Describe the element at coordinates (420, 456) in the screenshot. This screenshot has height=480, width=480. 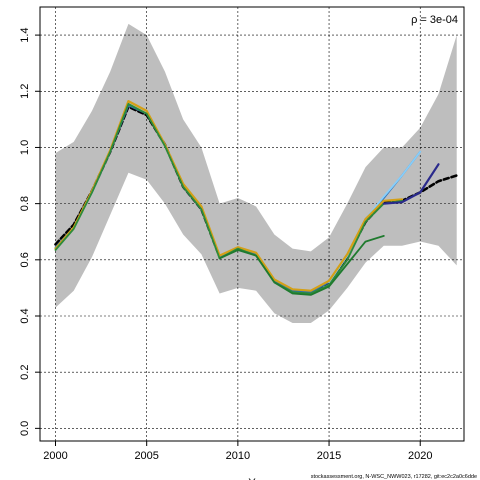
I see `x-tick-label-2020: 2020` at that location.